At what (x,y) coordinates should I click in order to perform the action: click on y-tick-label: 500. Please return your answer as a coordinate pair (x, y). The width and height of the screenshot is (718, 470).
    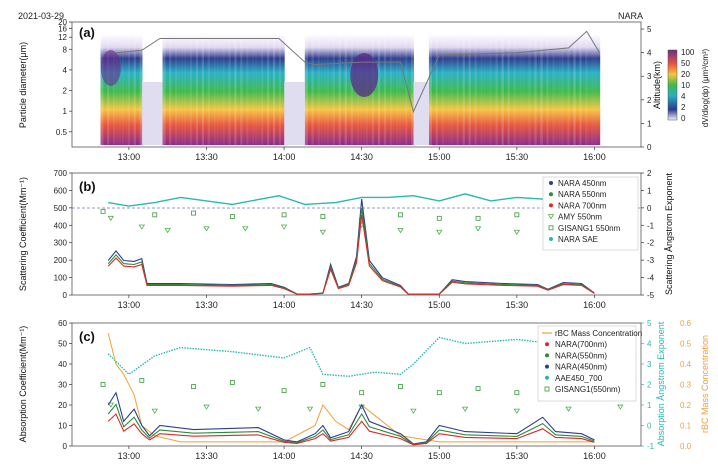
    Looking at the image, I should click on (61, 208).